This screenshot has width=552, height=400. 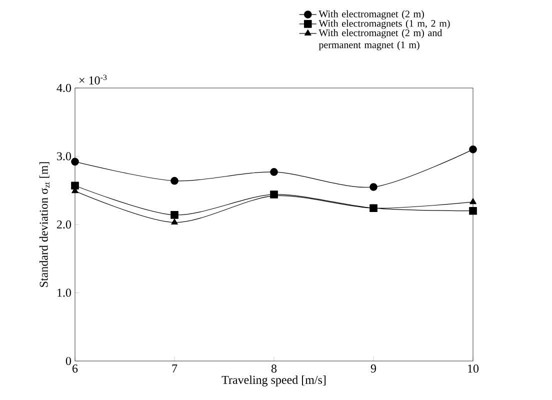 I want to click on y-tick-label: 4.0, so click(x=64, y=88).